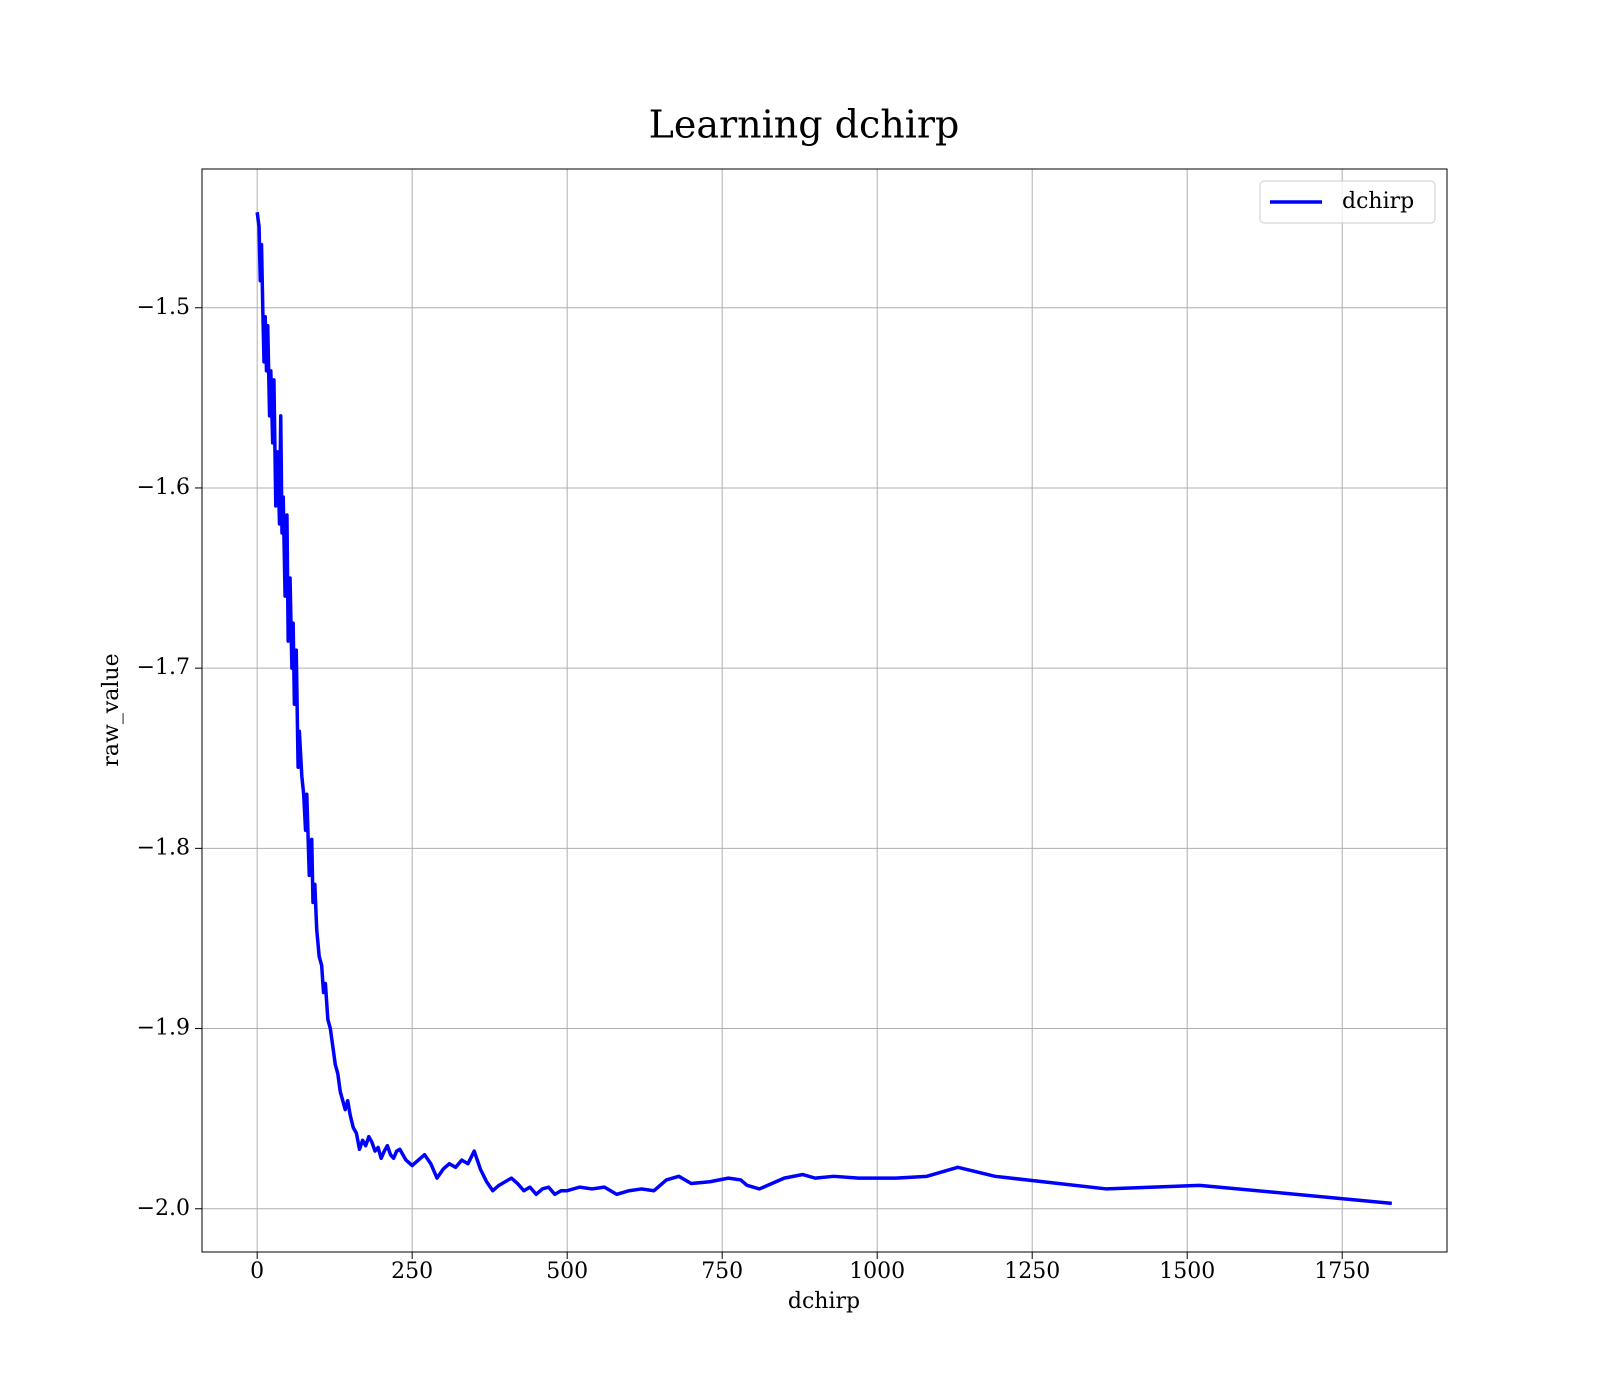  I want to click on x-tick-label: 0, so click(257, 1271).